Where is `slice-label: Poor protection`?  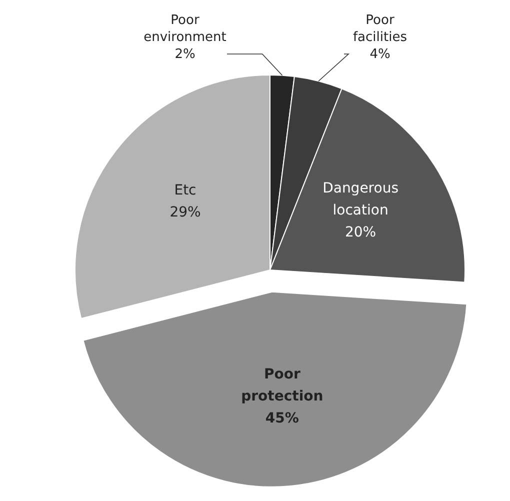 slice-label: Poor protection is located at coordinates (282, 385).